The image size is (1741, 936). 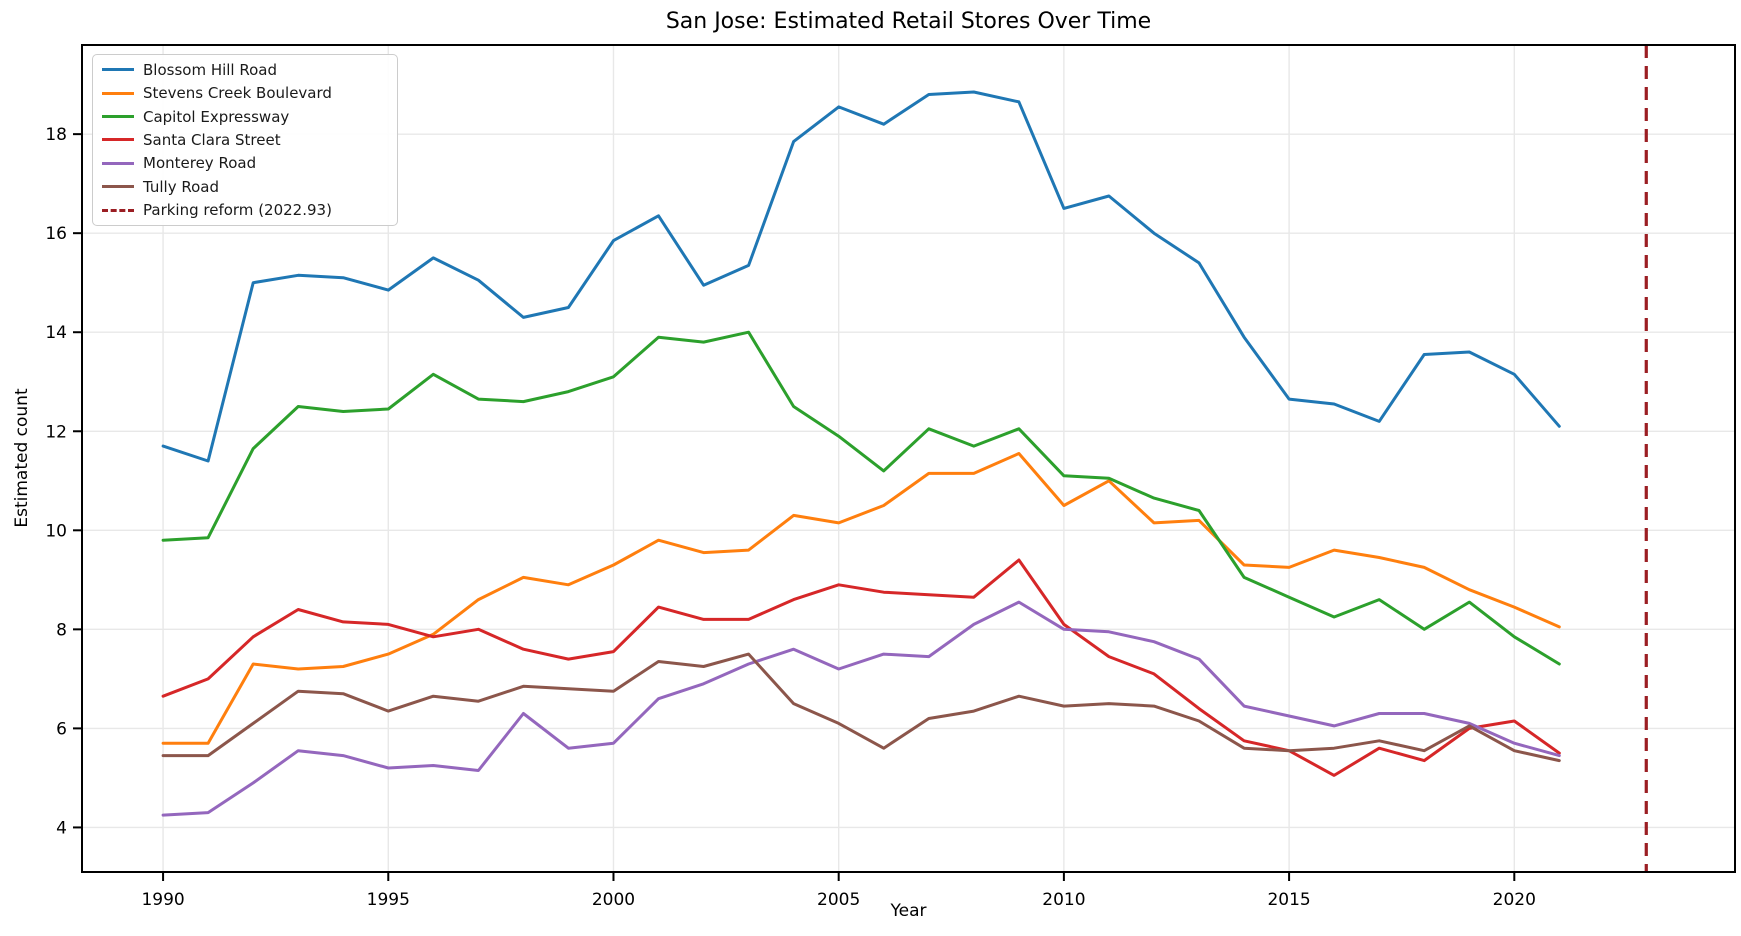 What do you see at coordinates (61, 828) in the screenshot?
I see `y-tick-label: 4` at bounding box center [61, 828].